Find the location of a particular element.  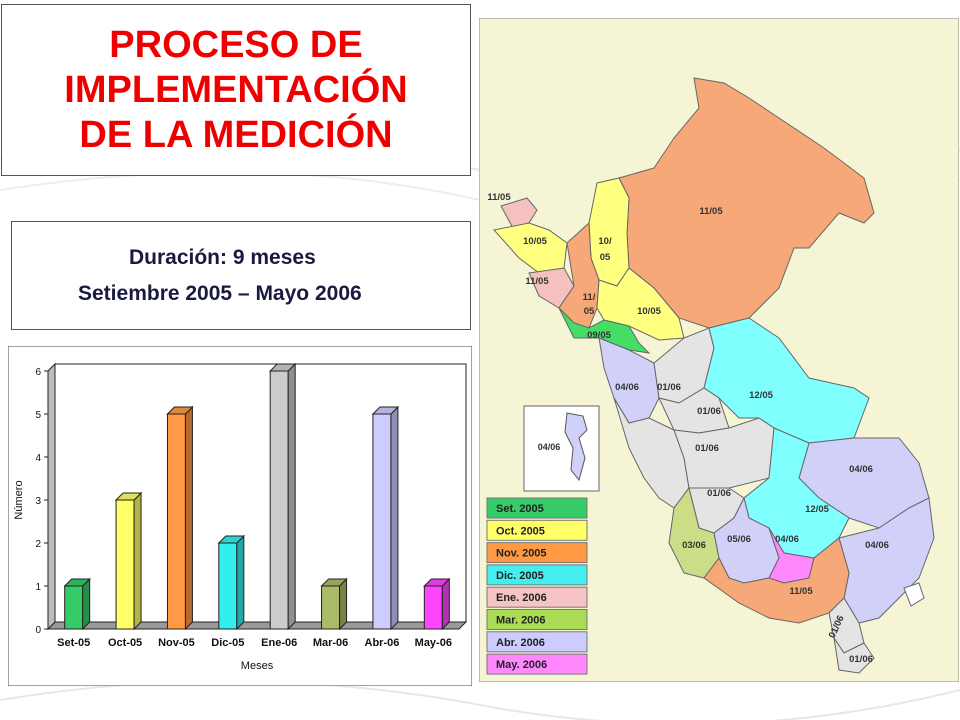

legend-item: Nov. 2005 is located at coordinates (537, 553).